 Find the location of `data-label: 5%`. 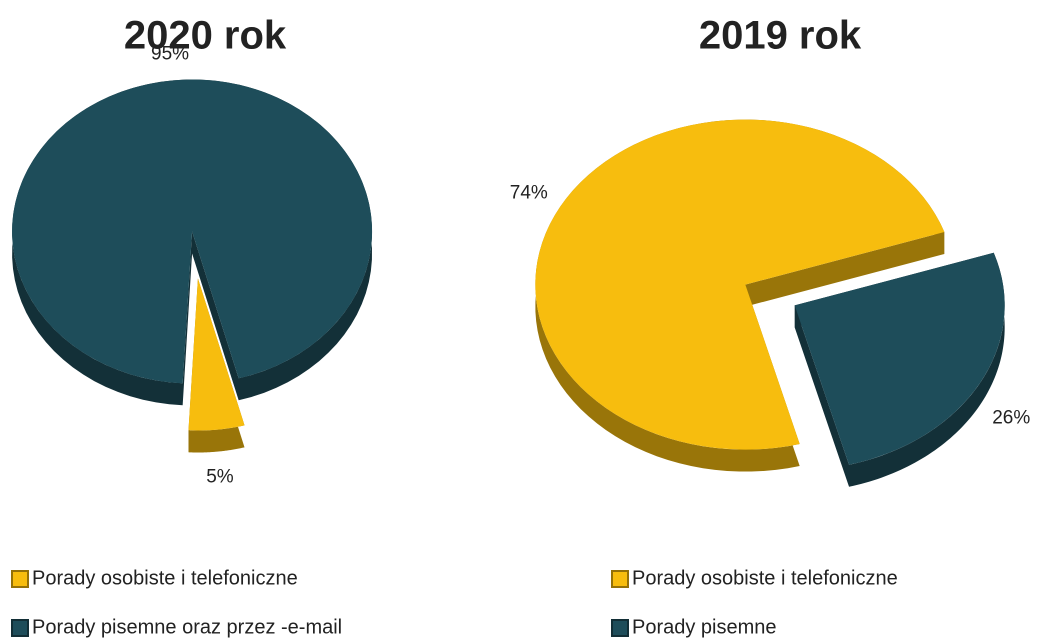

data-label: 5% is located at coordinates (220, 476).